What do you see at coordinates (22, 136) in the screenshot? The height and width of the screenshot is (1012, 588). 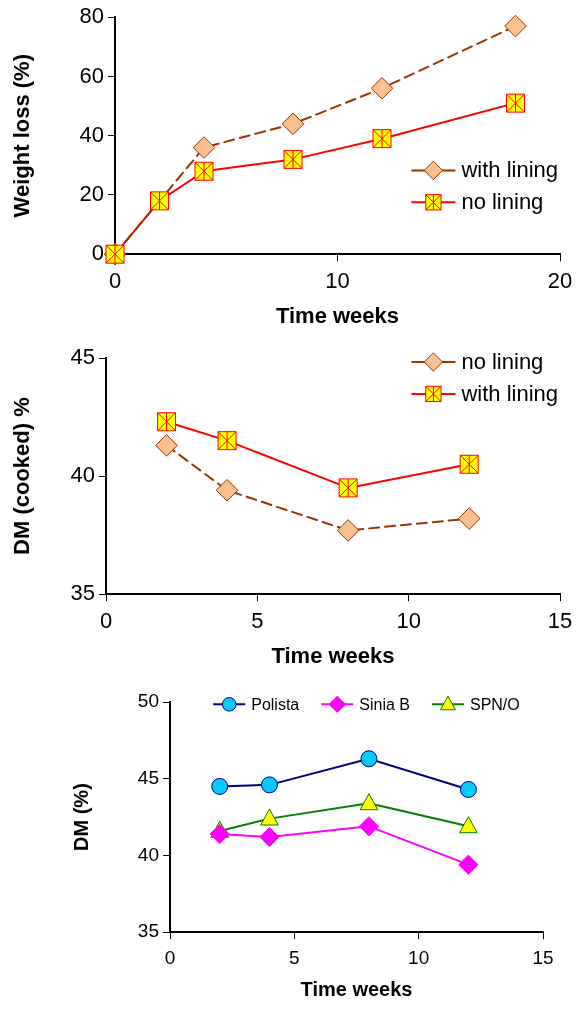 I see `y-axis-title: Weight loss (%)` at bounding box center [22, 136].